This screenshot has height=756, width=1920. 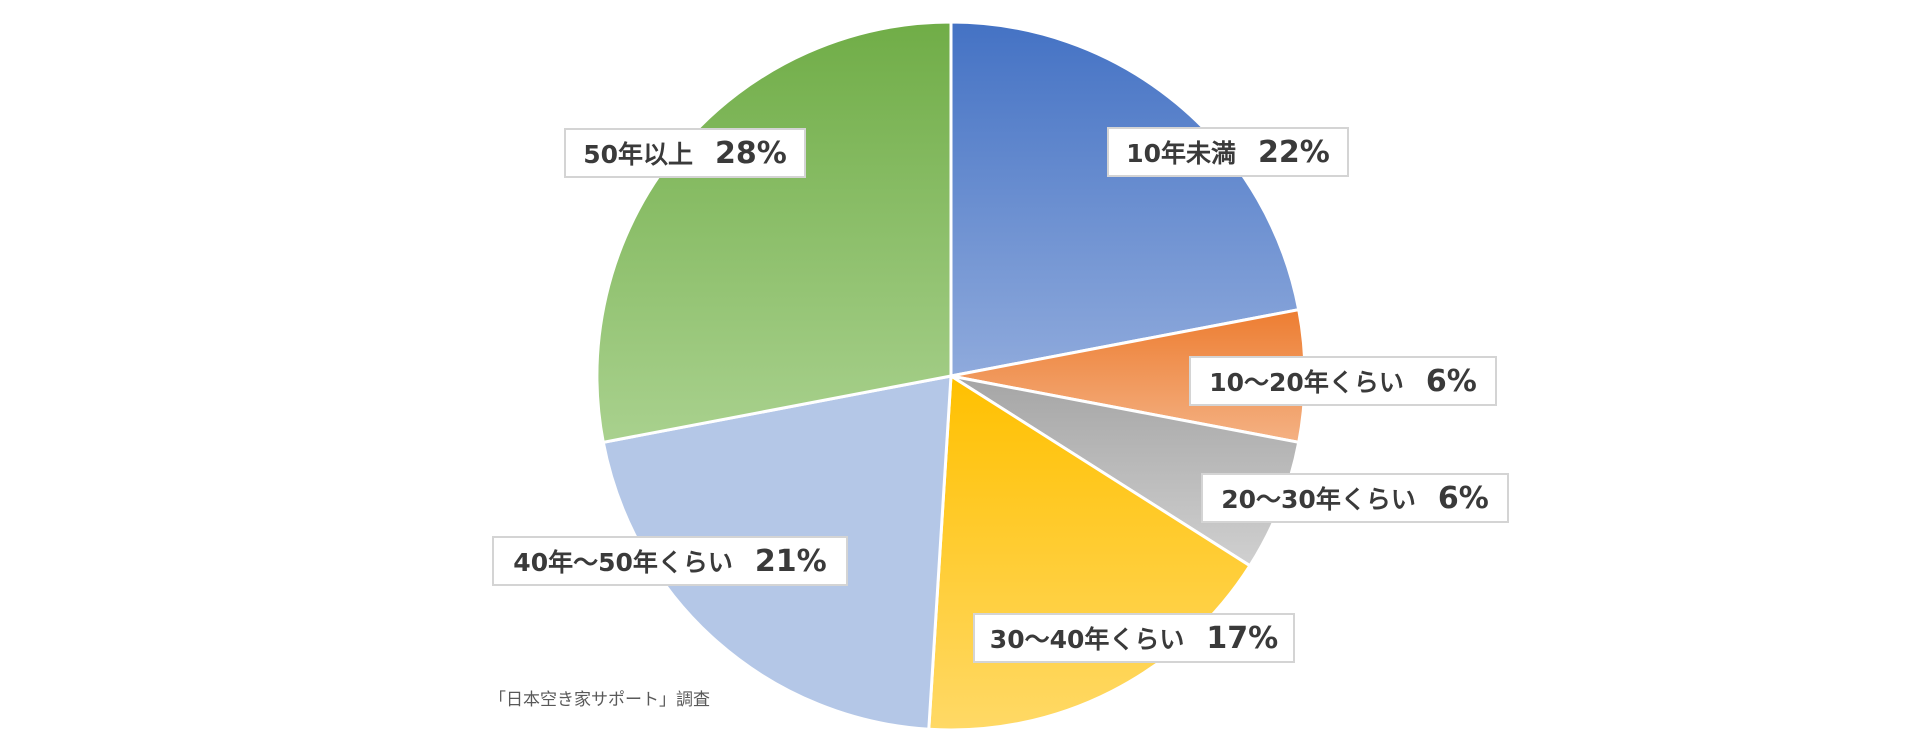 I want to click on slice-percent-label: 28%, so click(x=751, y=153).